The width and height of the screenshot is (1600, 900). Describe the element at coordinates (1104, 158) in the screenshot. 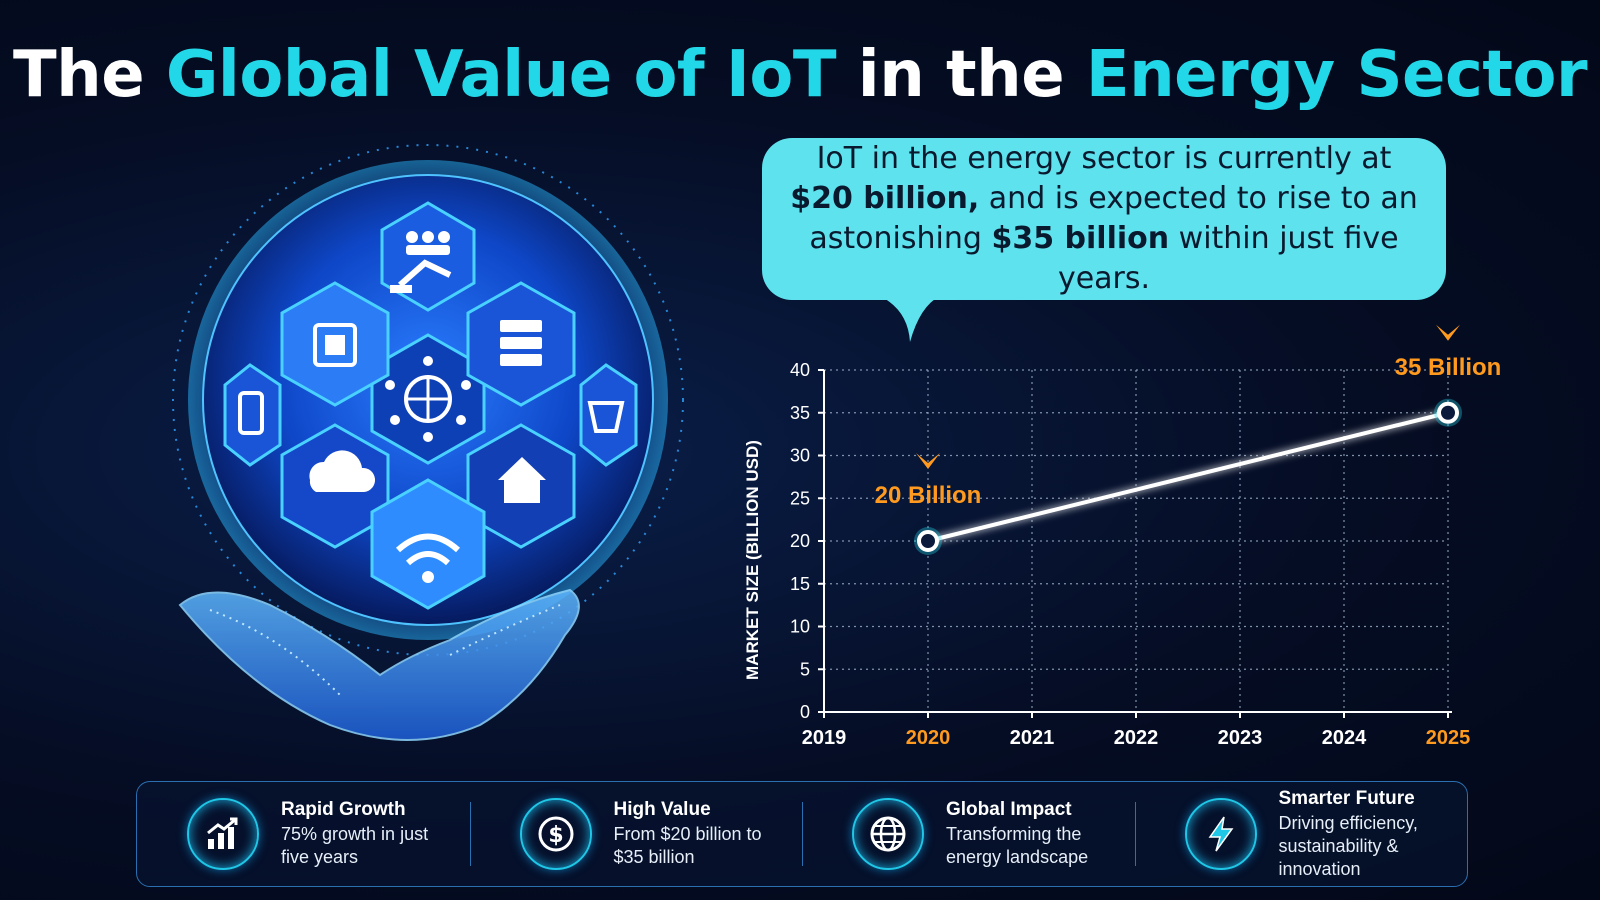

I see `bubble-line-1: IoT in the energy sector is currently at` at that location.